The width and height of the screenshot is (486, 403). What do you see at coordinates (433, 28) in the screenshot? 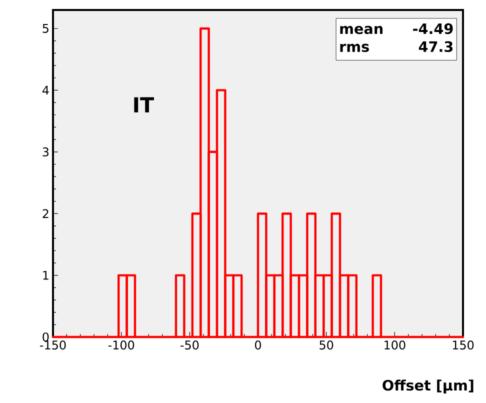
I see `annotation: -4.49` at bounding box center [433, 28].